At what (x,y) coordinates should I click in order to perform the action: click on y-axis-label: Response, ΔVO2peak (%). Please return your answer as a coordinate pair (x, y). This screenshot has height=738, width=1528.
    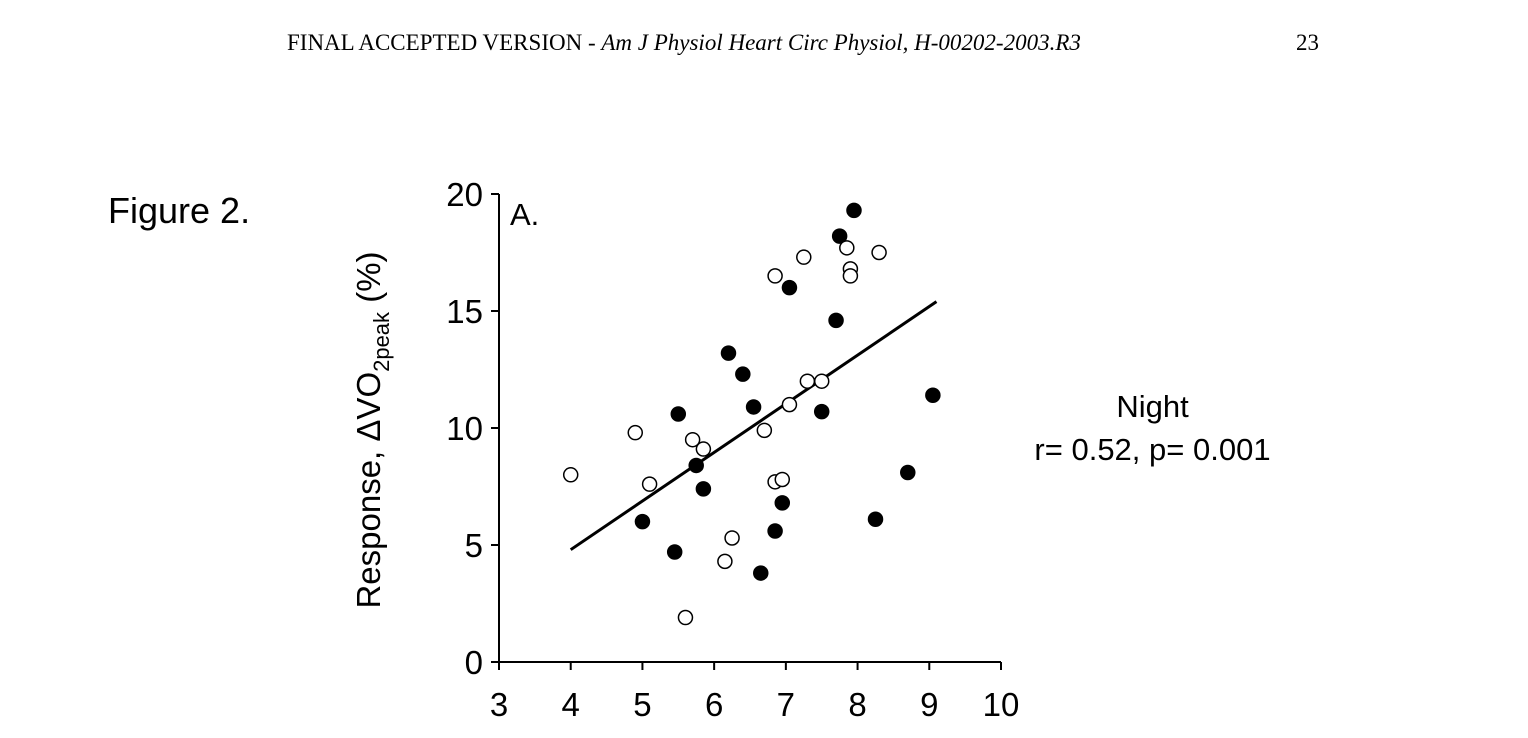
    Looking at the image, I should click on (372, 429).